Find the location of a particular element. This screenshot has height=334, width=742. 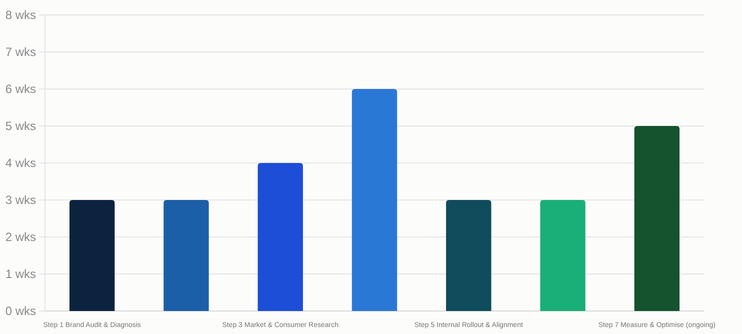

y-tick-label: 0 wks is located at coordinates (20, 311).